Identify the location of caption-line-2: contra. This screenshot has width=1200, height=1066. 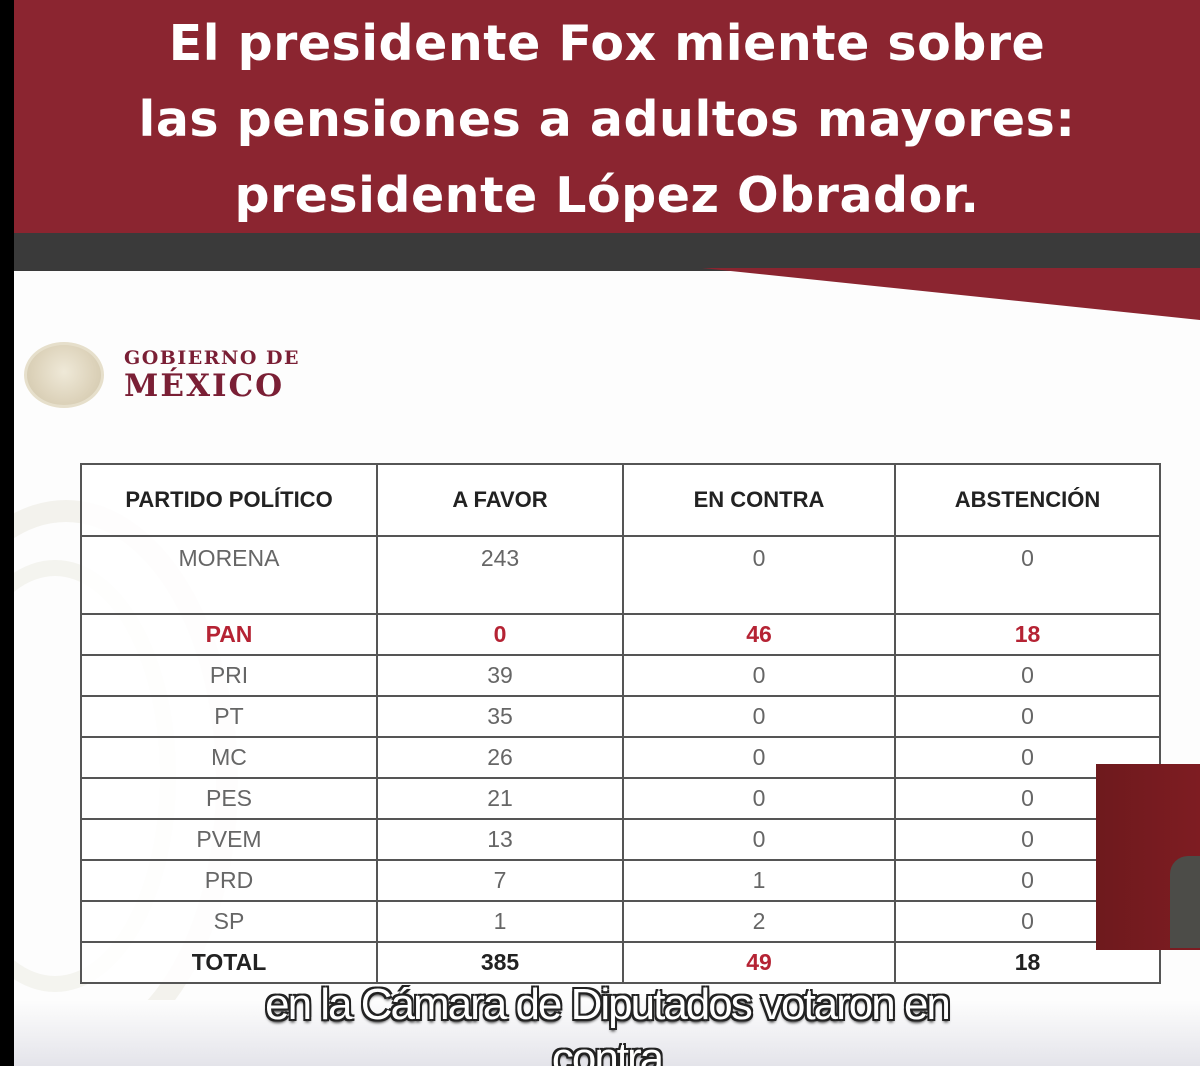
(607, 1050).